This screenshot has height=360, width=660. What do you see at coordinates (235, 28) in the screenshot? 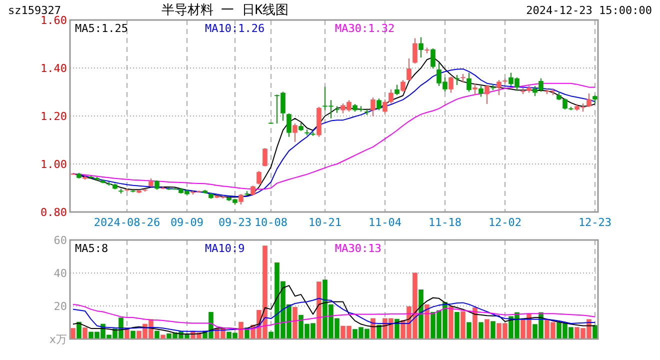
I see `text: MA10:1.26` at bounding box center [235, 28].